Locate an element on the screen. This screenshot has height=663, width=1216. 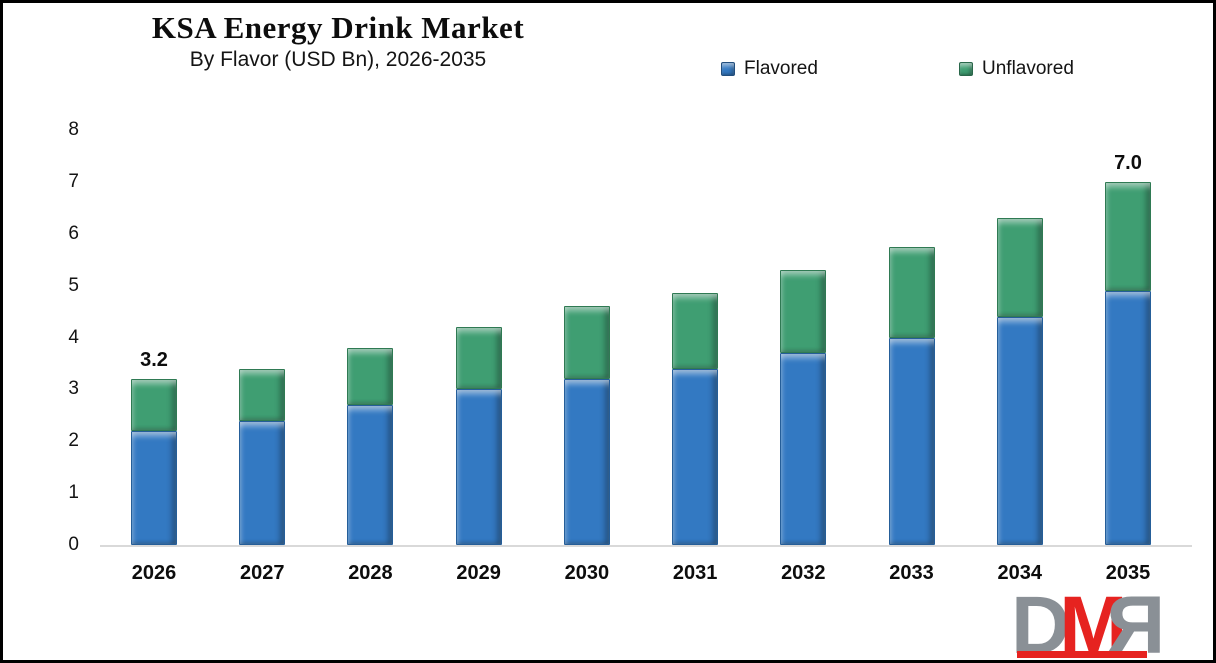
x-axis-category-label: 2026 is located at coordinates (154, 573).